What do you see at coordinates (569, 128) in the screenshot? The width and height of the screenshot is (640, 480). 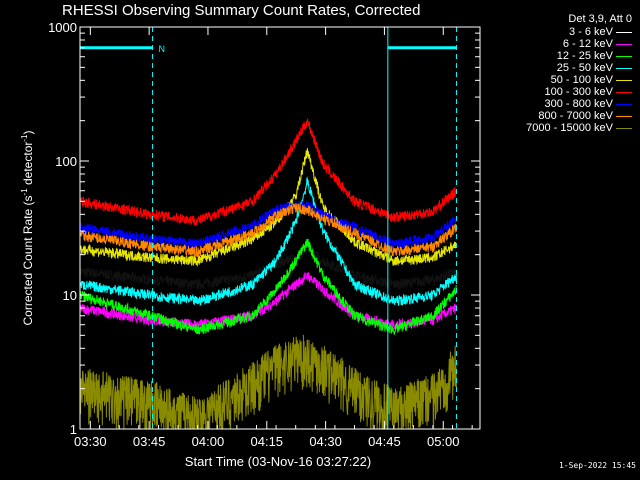 I see `legend-label: 7000 - 15000 keV` at bounding box center [569, 128].